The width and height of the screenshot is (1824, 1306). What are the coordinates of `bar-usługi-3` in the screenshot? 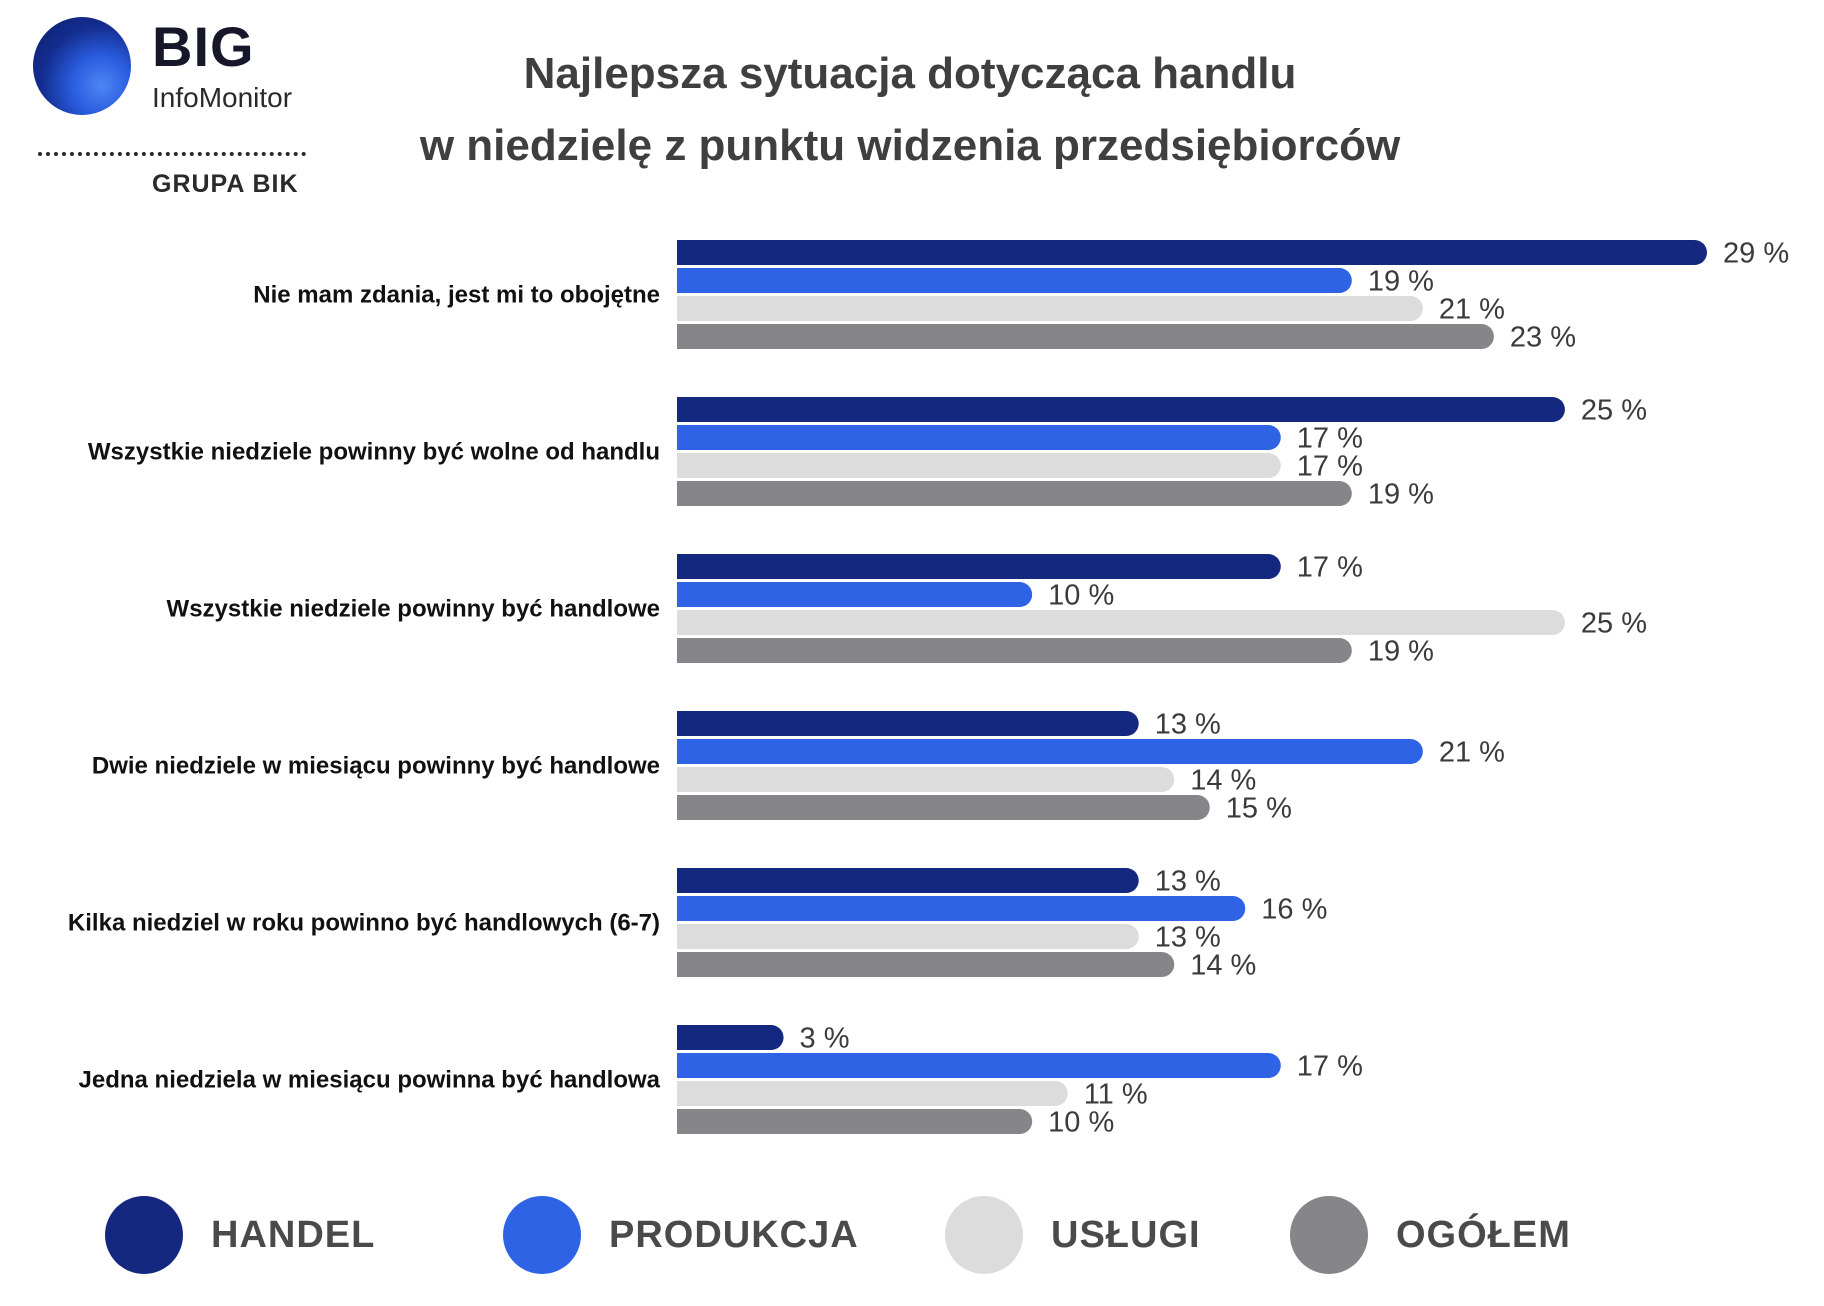 It's located at (926, 779).